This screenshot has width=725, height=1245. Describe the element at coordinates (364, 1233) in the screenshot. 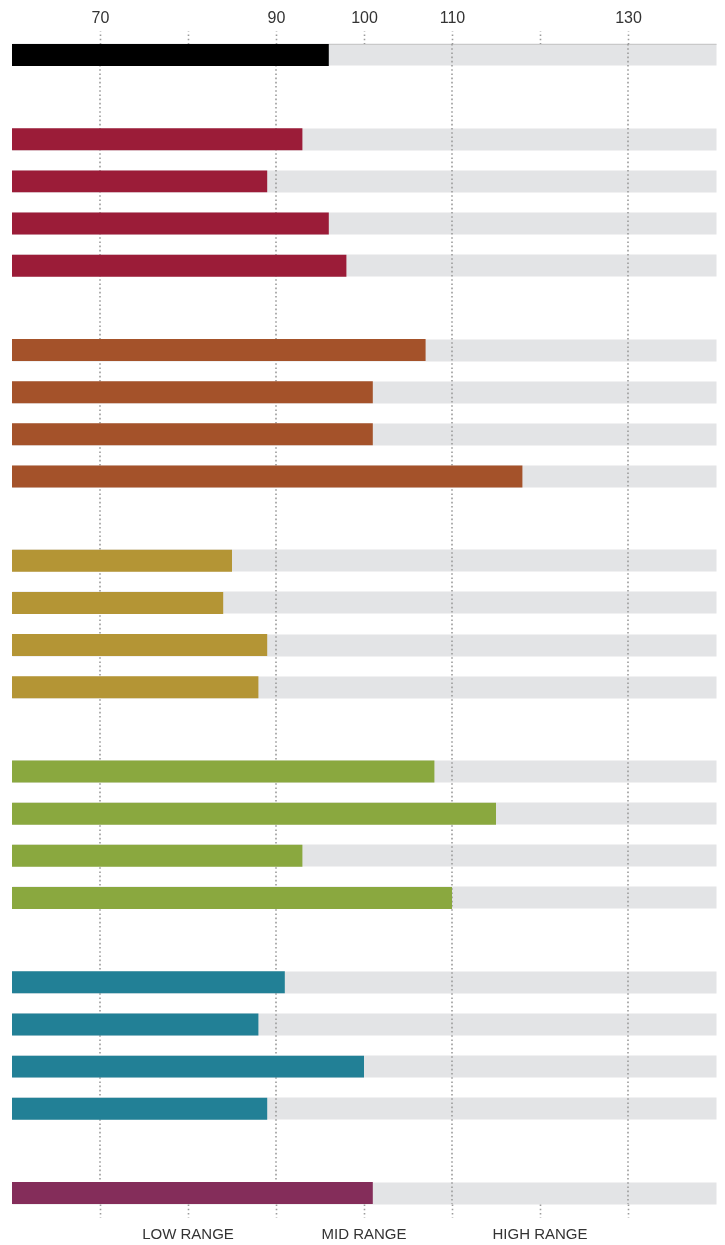

I see `text: MID RANGE` at that location.